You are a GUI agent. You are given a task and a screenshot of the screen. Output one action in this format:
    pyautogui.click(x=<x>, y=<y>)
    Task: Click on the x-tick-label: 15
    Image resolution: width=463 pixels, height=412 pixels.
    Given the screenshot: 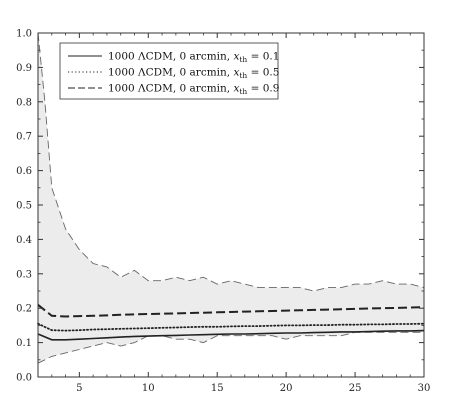 What is the action you would take?
    pyautogui.click(x=217, y=388)
    